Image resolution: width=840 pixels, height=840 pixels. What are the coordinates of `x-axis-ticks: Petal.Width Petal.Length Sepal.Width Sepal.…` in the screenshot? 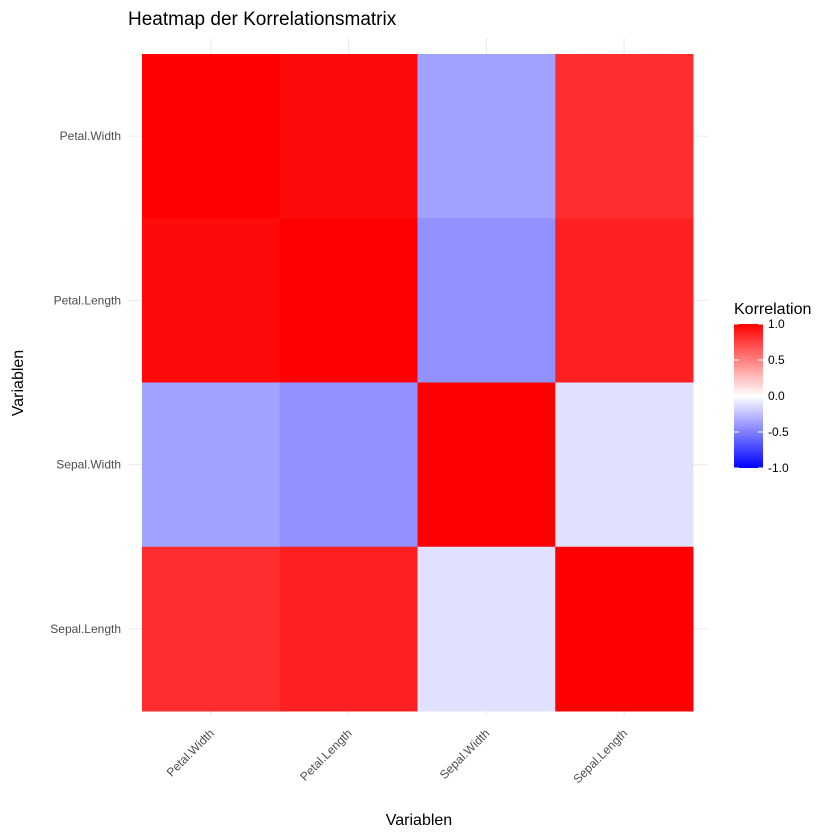 It's located at (397, 756).